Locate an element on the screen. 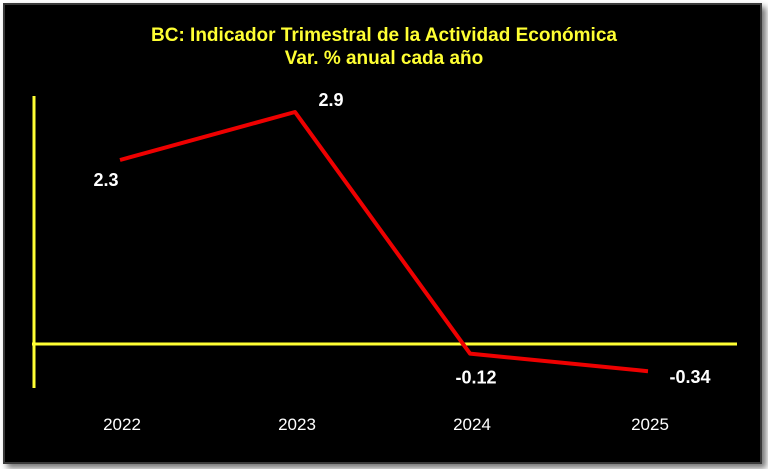 The width and height of the screenshot is (768, 469). x-tick-label: 2022 is located at coordinates (122, 424).